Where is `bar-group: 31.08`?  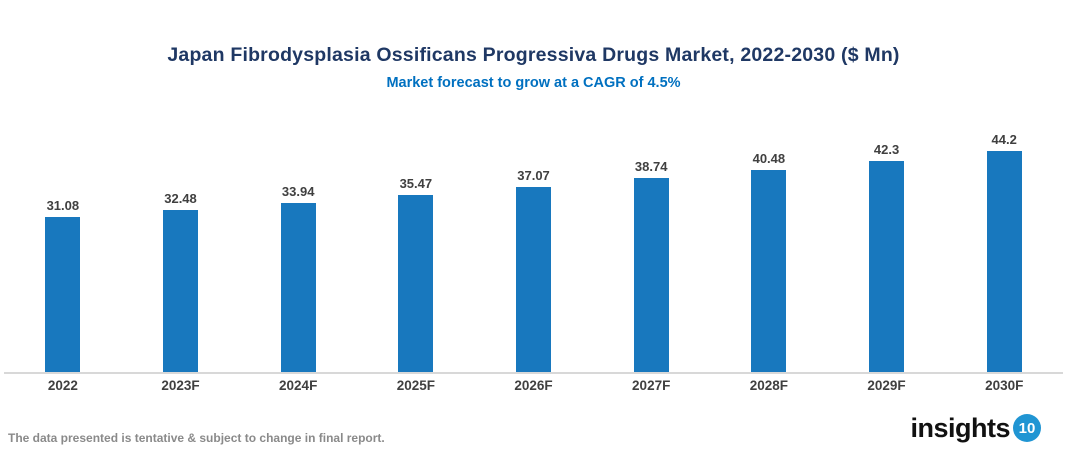 bar-group: 31.08 is located at coordinates (63, 236).